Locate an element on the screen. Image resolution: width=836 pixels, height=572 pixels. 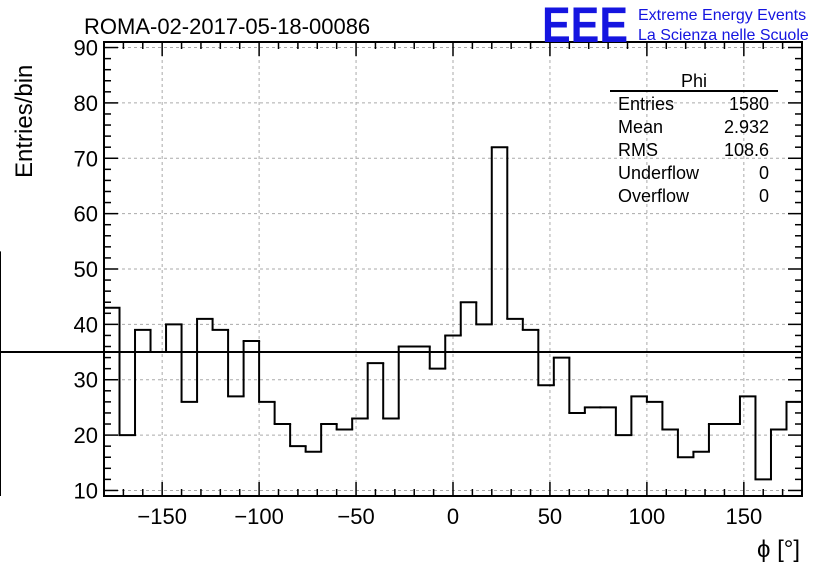
y-tick-label: 10 is located at coordinates (86, 490).